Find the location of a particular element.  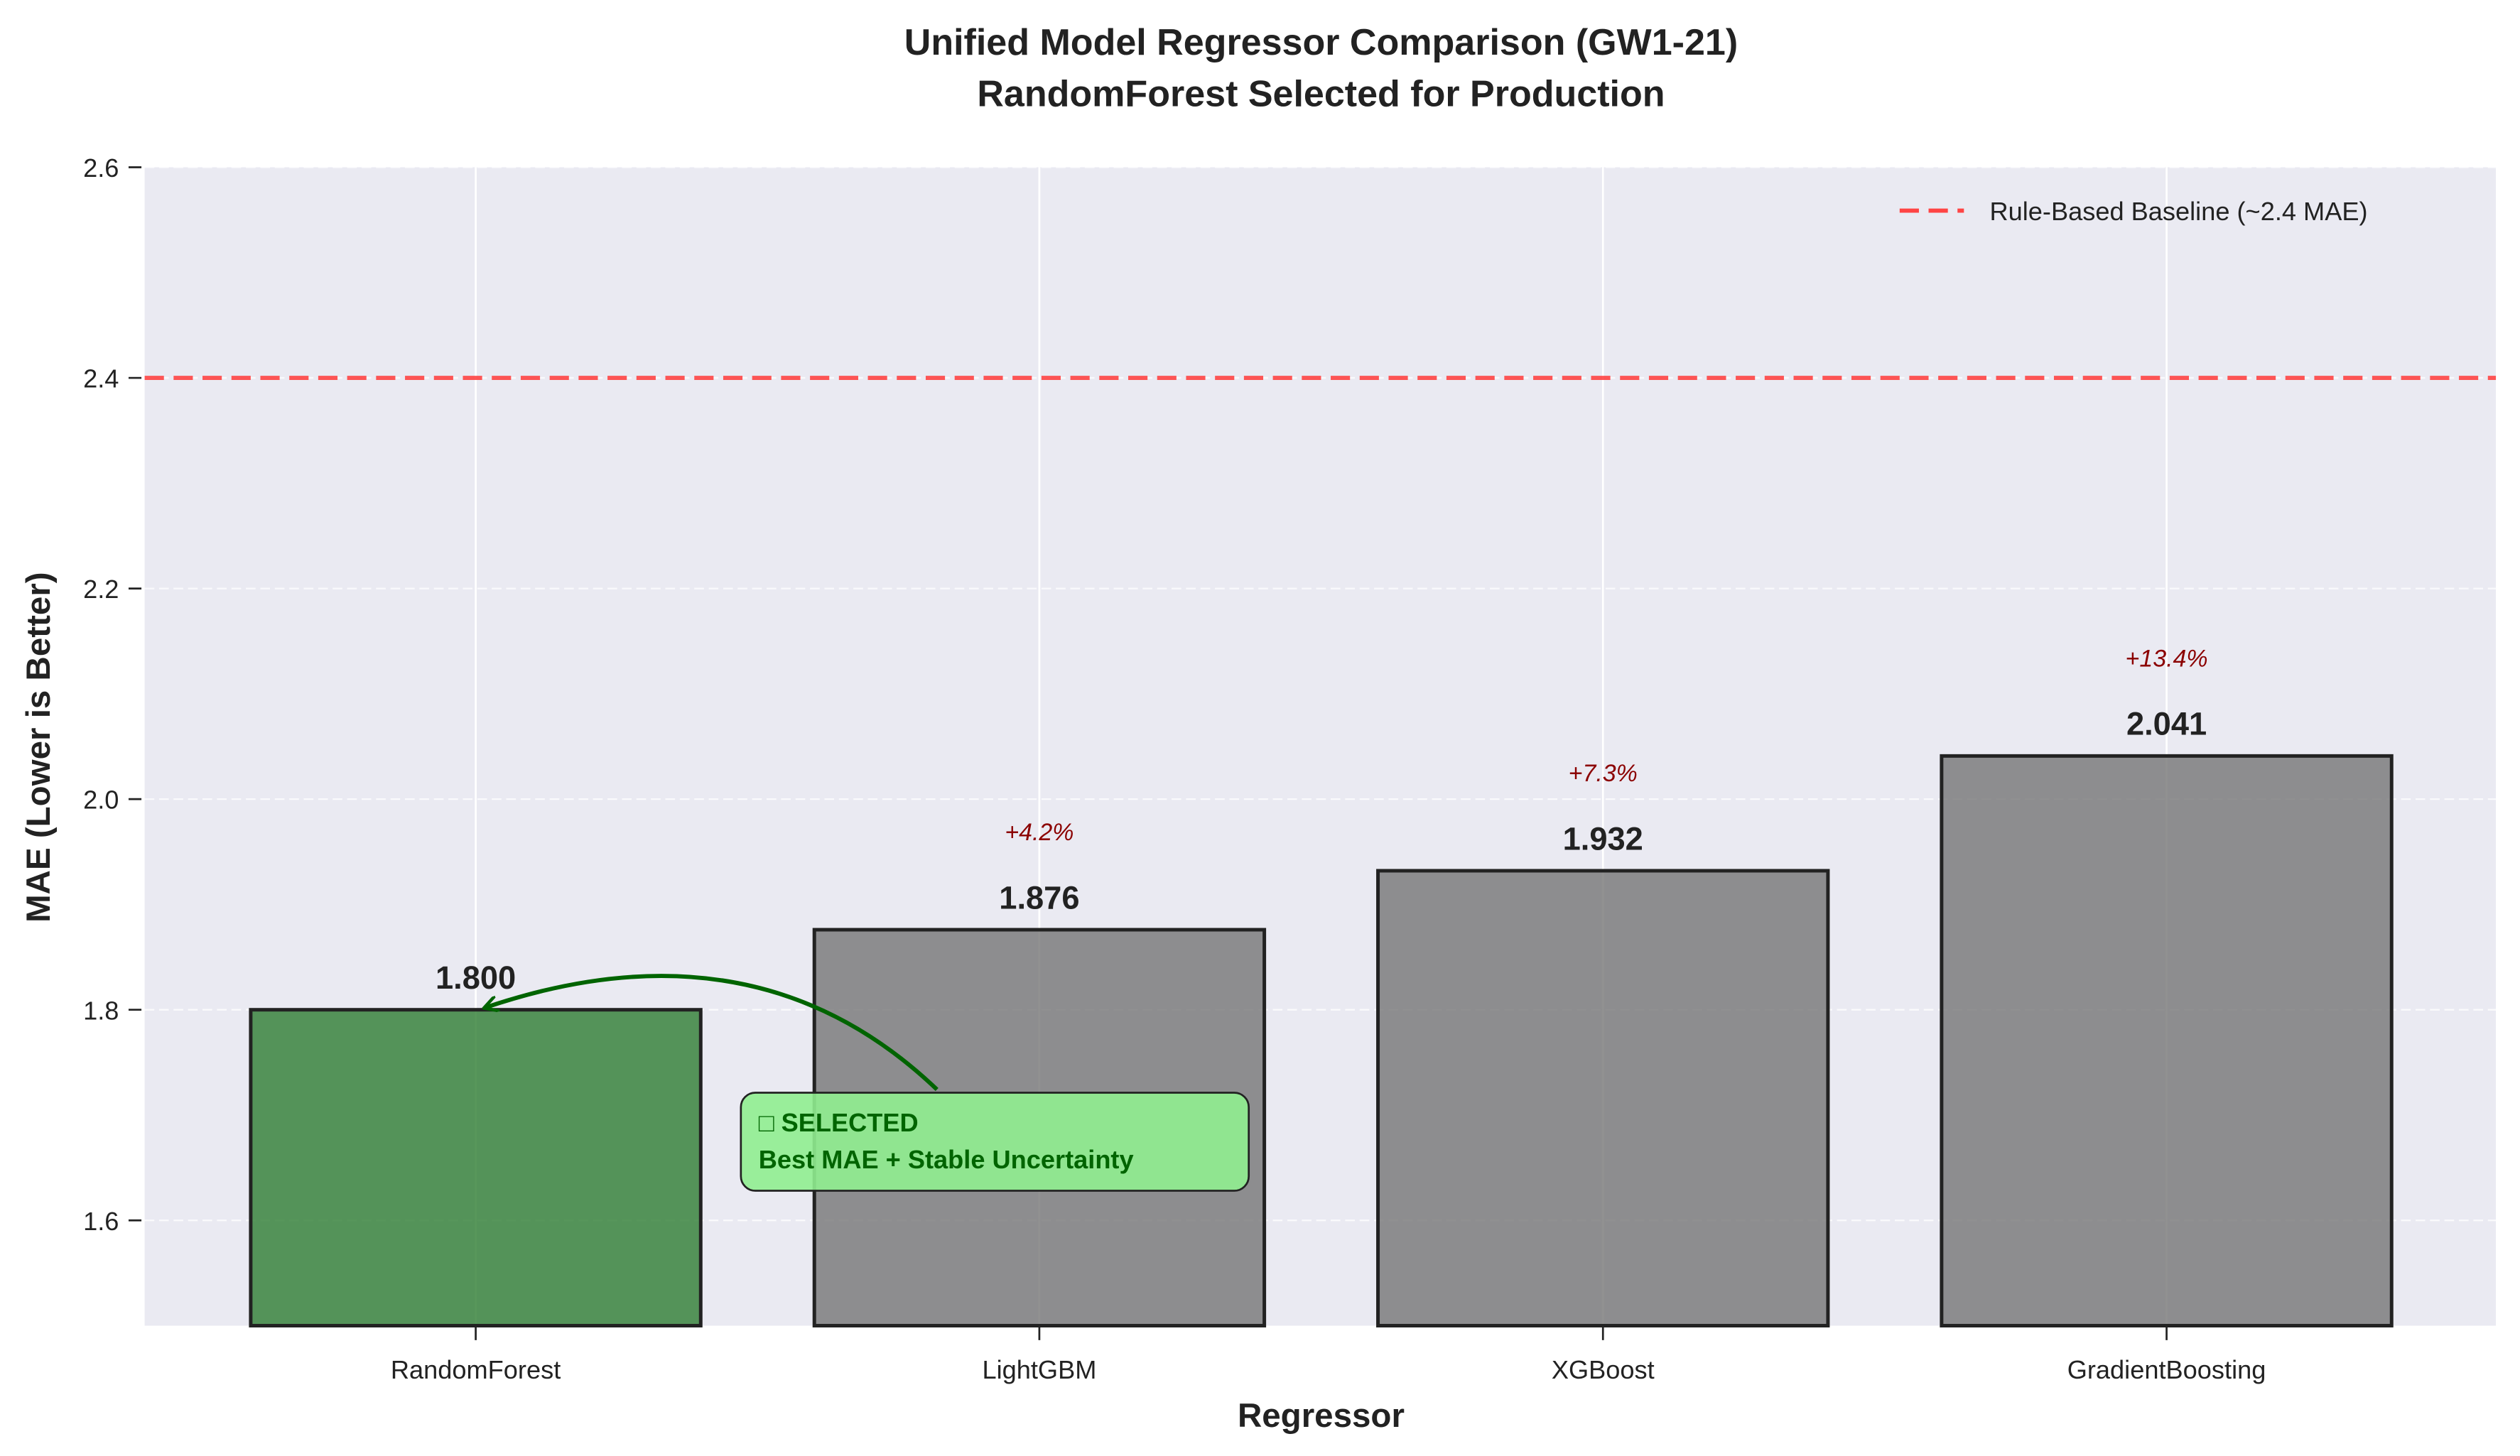

legend-baseline-label: Rule-Based Baseline (~2.4 MAE) is located at coordinates (2179, 211).